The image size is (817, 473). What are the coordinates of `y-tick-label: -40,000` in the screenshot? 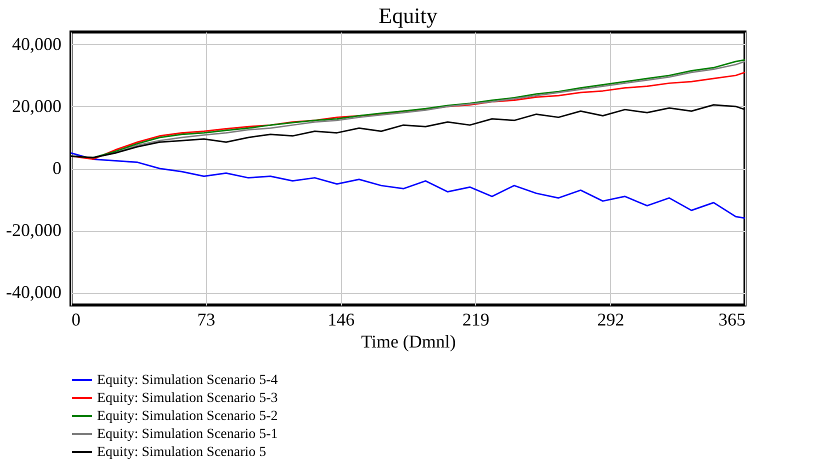 It's located at (34, 292).